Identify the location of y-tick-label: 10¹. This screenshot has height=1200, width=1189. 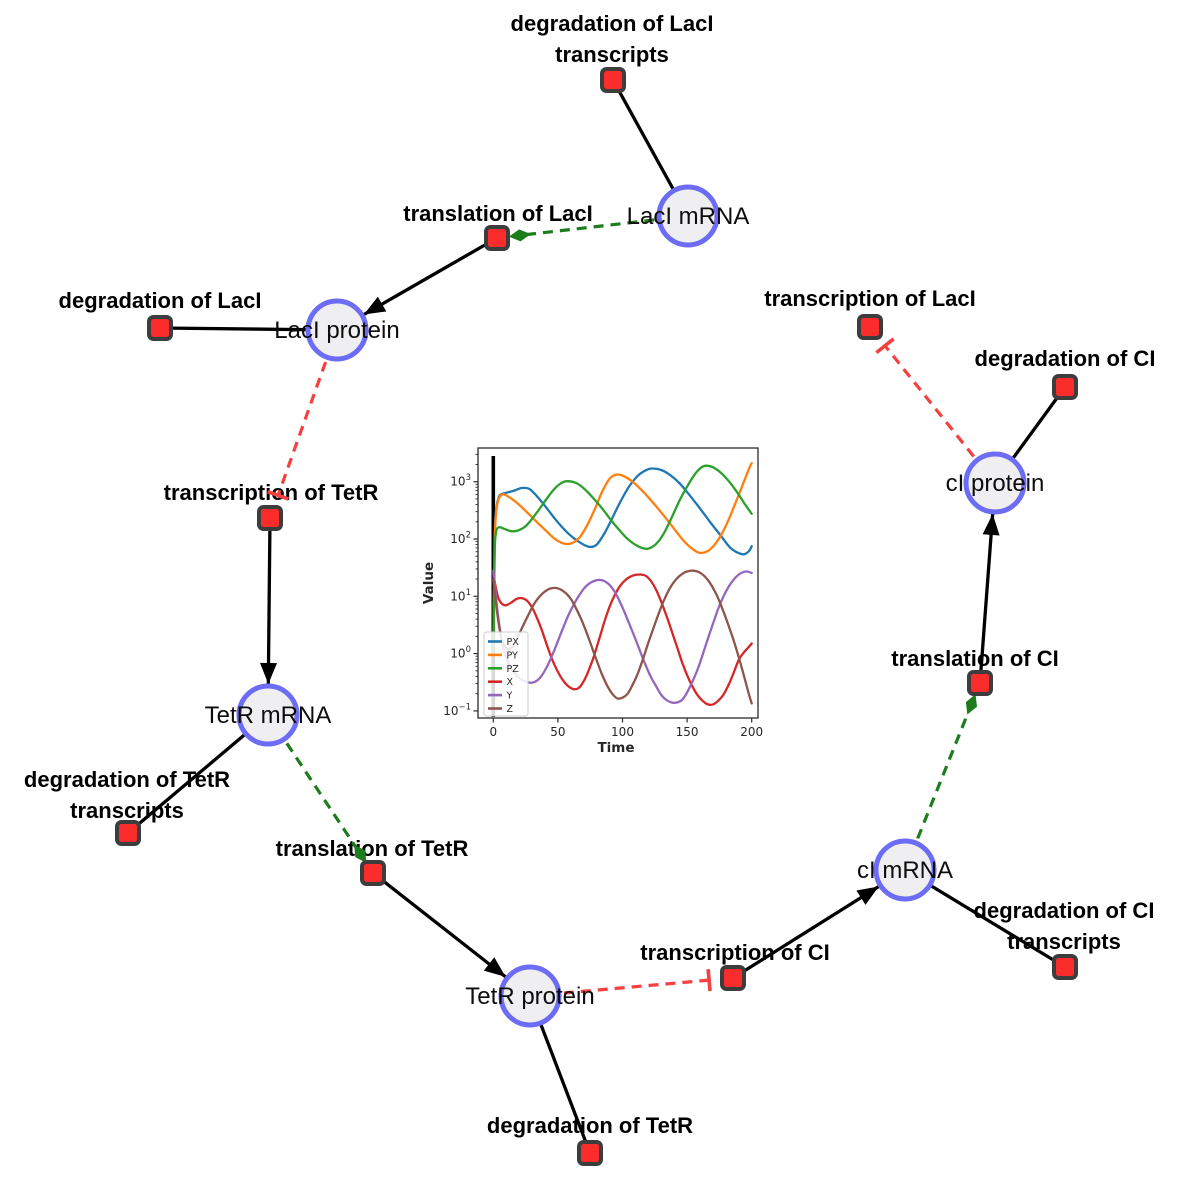
(460, 596).